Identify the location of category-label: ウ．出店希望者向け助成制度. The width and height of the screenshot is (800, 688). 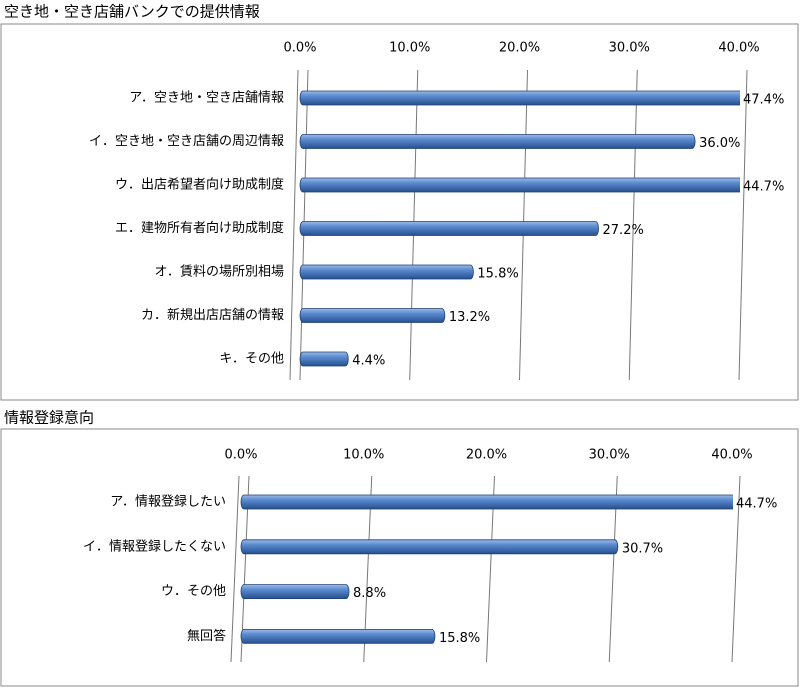
(199, 185).